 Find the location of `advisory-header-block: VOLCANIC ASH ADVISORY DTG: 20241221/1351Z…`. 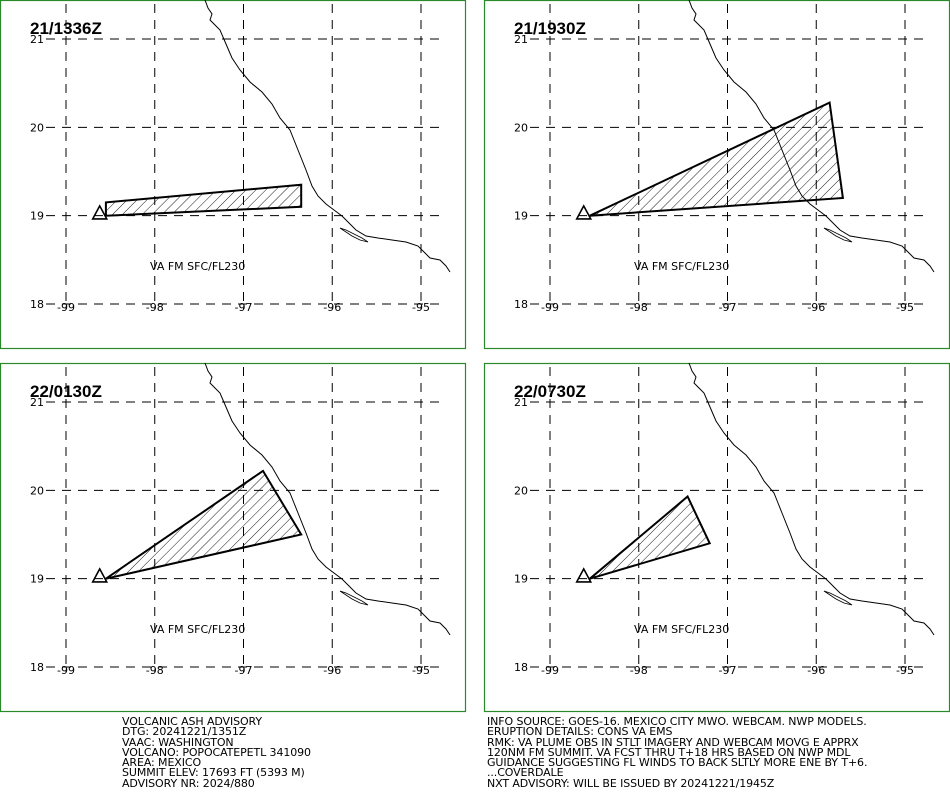

advisory-header-block: VOLCANIC ASH ADVISORY DTG: 20241221/1351Z… is located at coordinates (216, 752).